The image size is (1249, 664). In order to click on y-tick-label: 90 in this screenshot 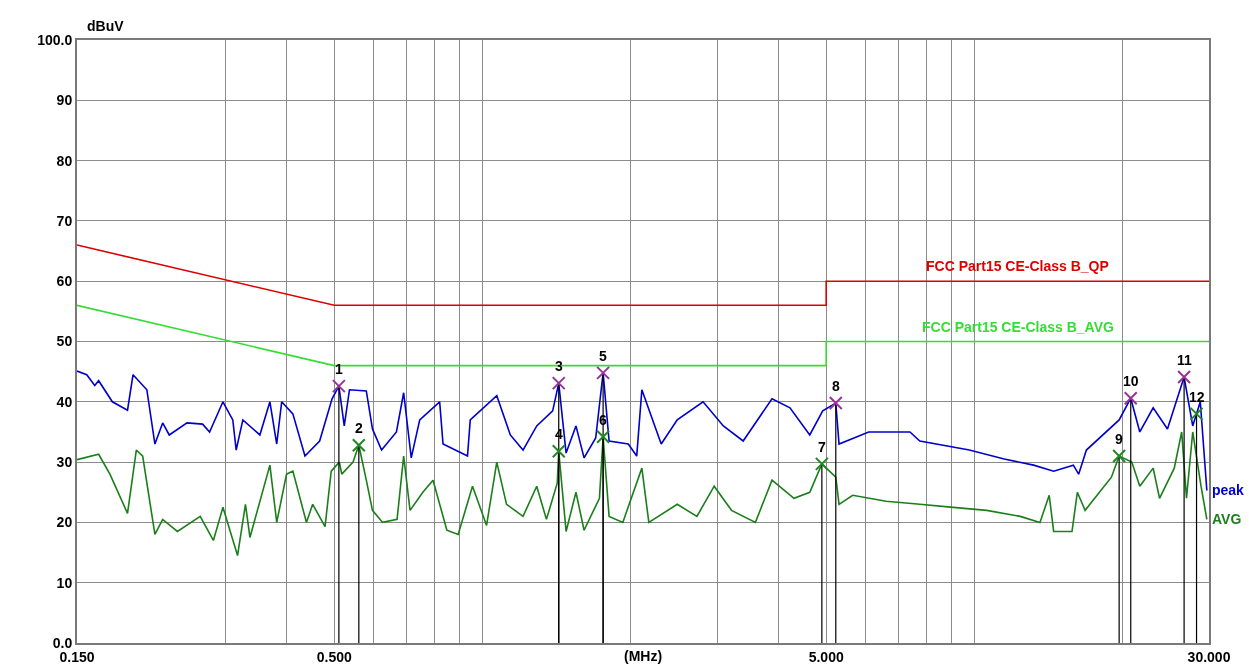, I will do `click(64, 100)`.